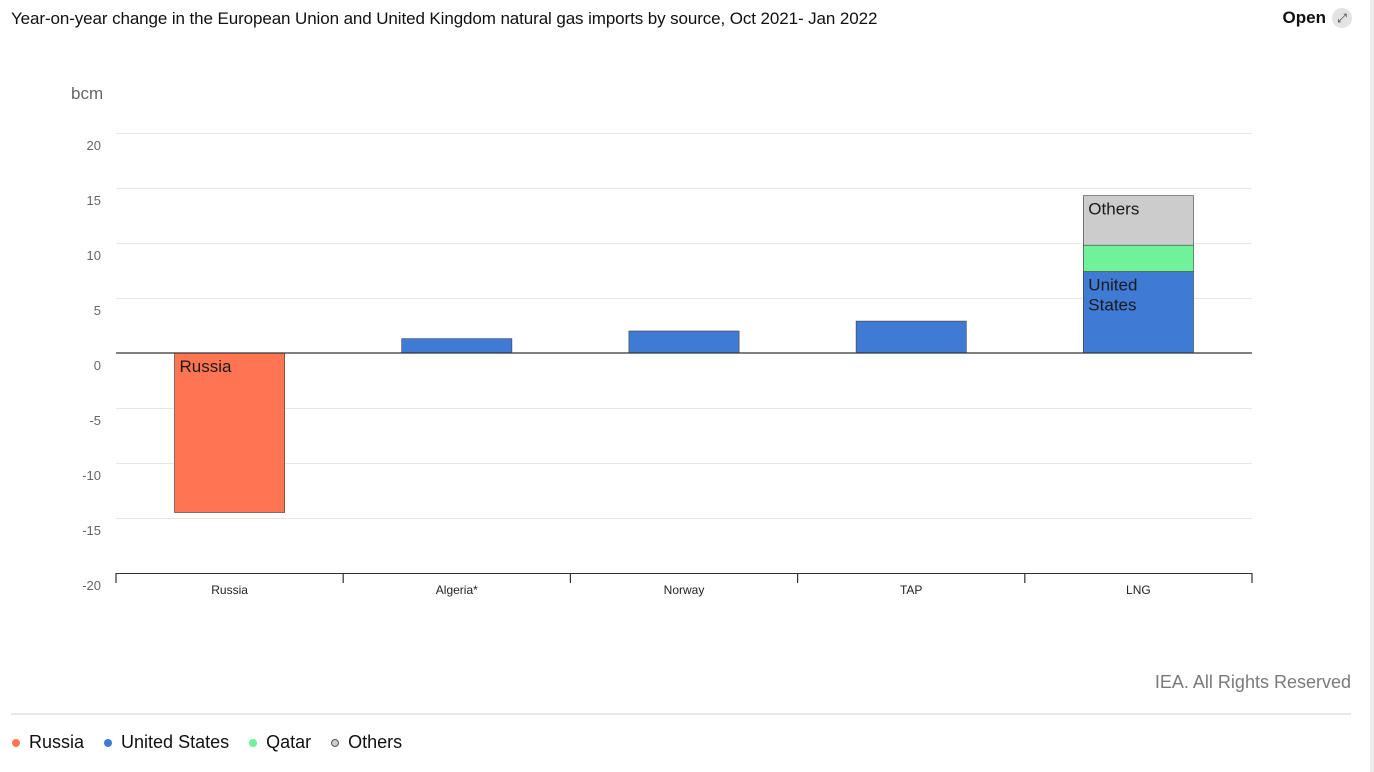 This screenshot has height=772, width=1374. What do you see at coordinates (229, 590) in the screenshot?
I see `x-tick-label: Russia` at bounding box center [229, 590].